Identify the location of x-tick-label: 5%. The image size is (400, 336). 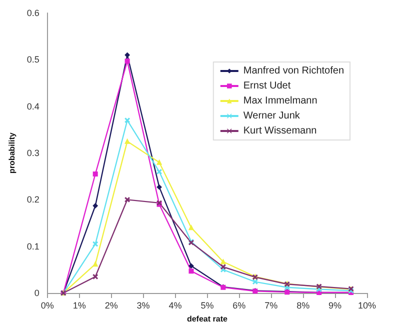
(207, 305).